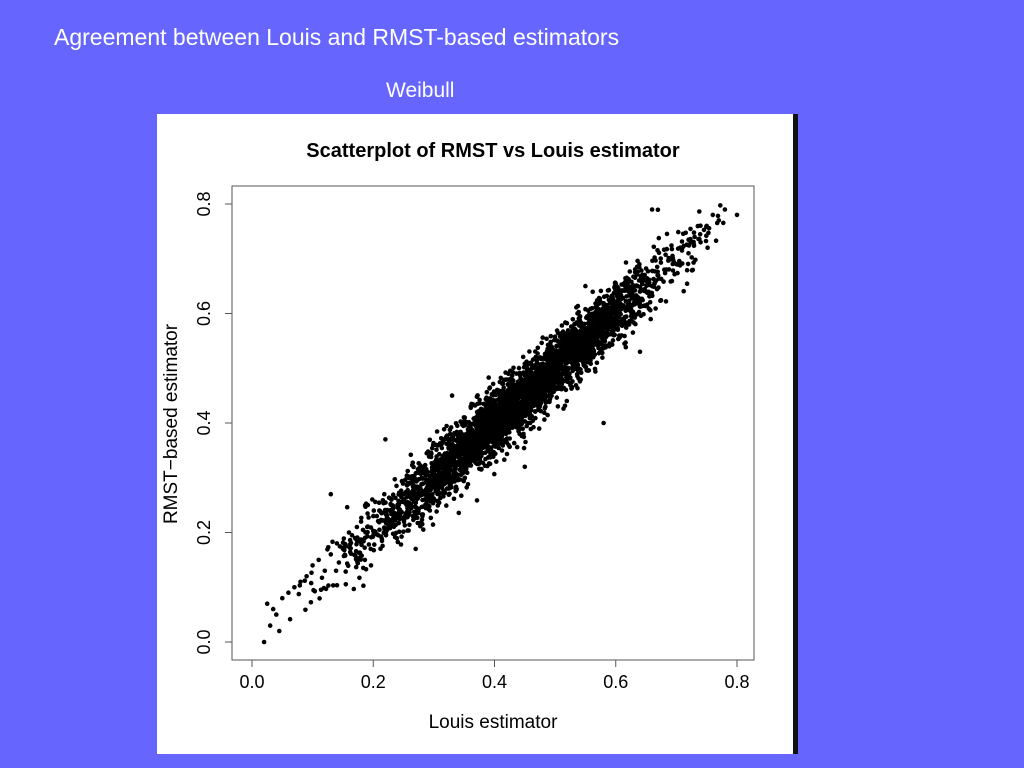  I want to click on y-tick-label: 0.0, so click(204, 641).